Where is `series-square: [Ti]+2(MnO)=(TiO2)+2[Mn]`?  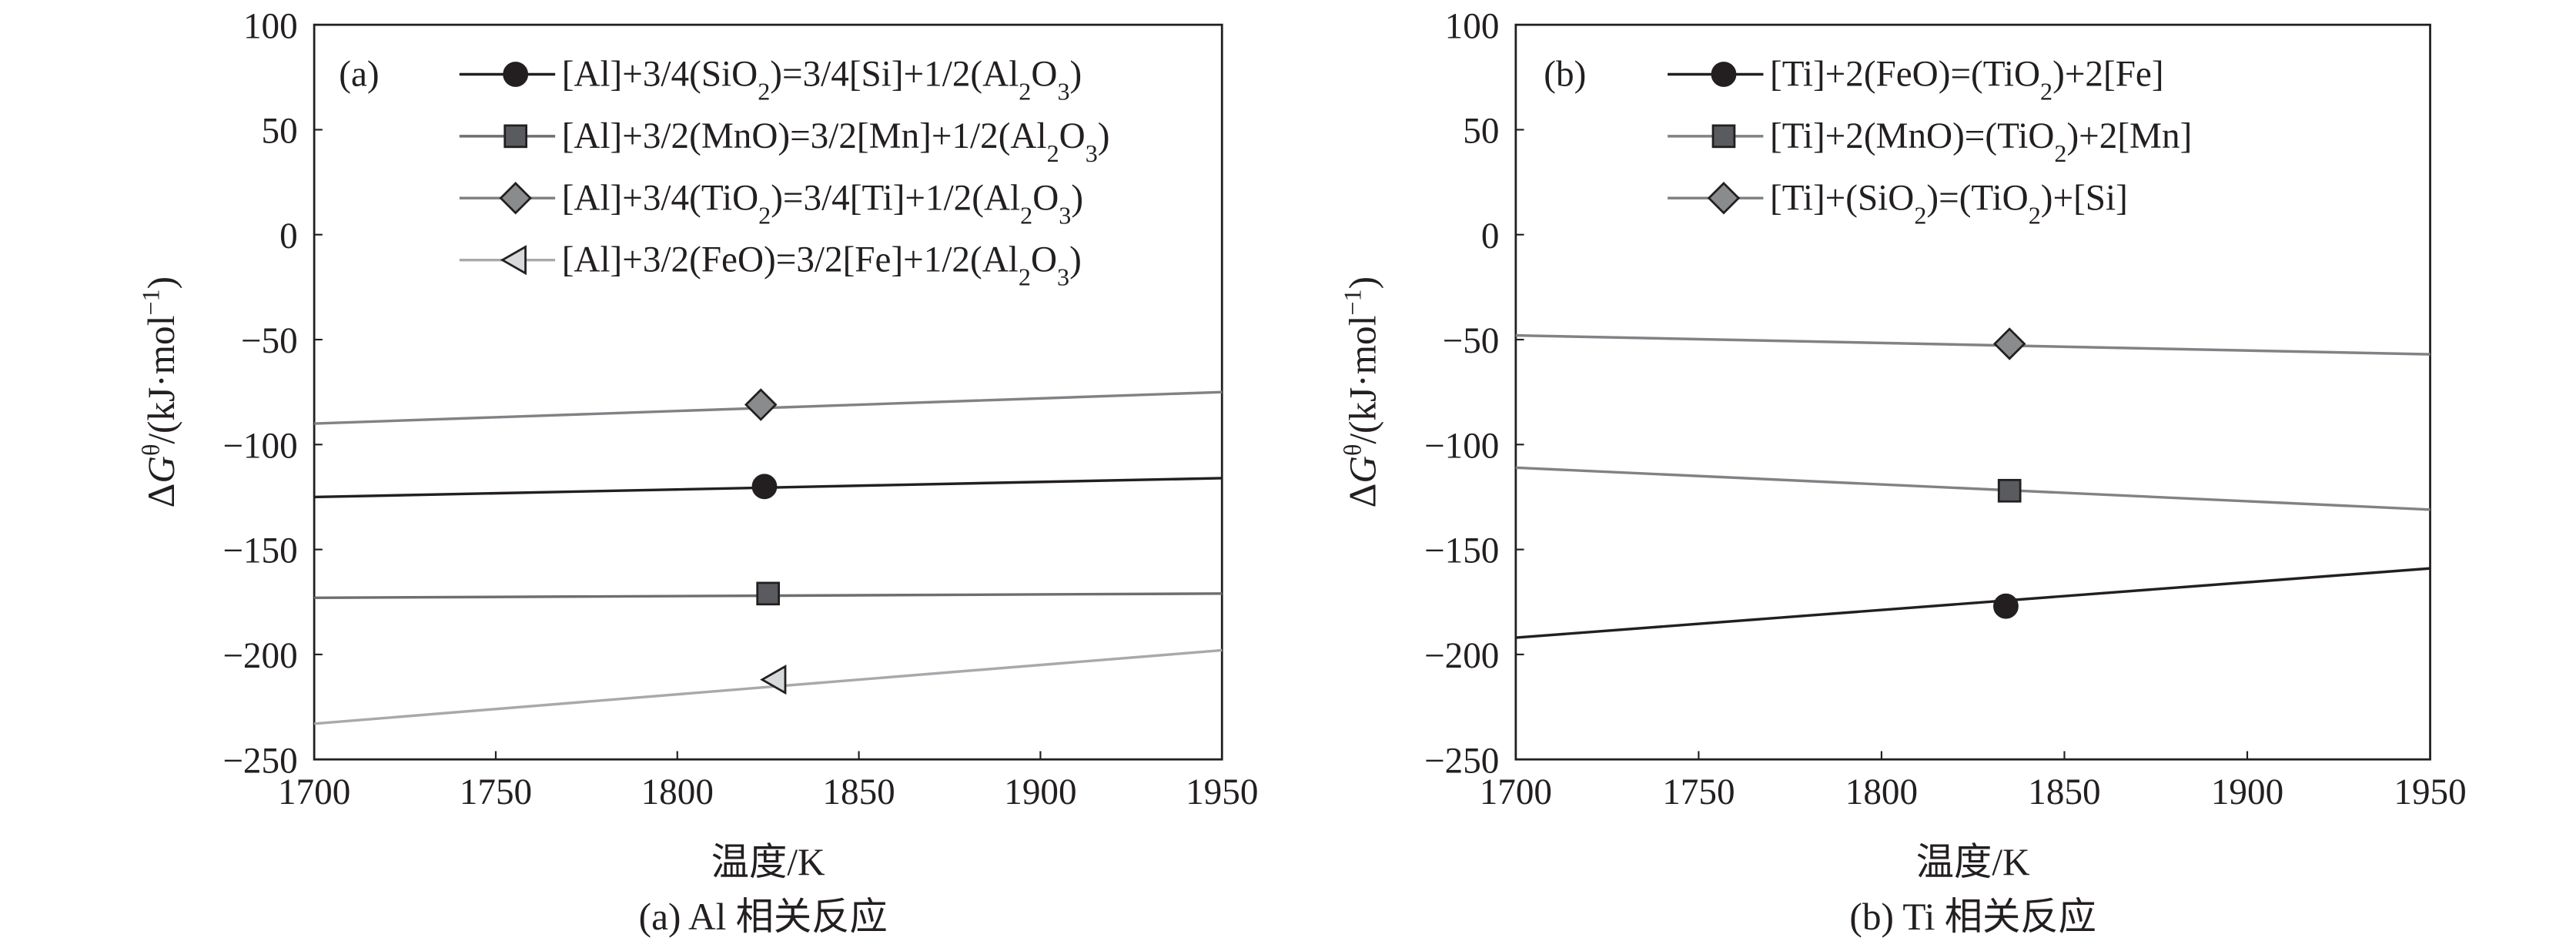 series-square: [Ti]+2(MnO)=(TiO2)+2[Mn] is located at coordinates (1973, 313).